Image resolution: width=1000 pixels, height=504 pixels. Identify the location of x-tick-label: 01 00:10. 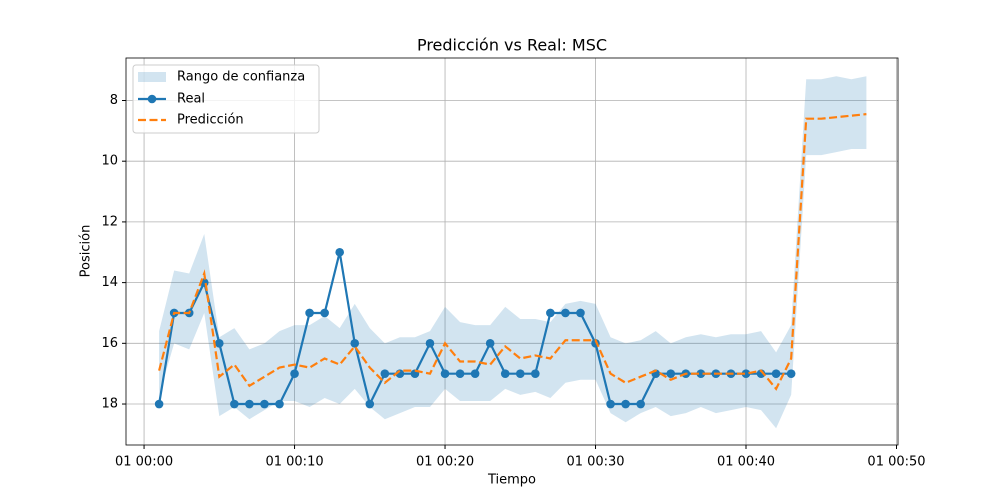
(294, 462).